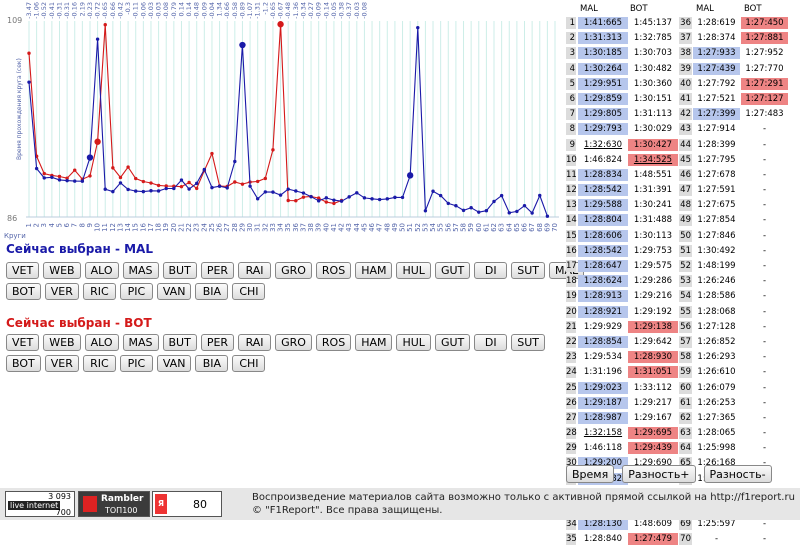 This screenshot has height=548, width=800. Describe the element at coordinates (491, 270) in the screenshot. I see `mal-di-button: DI` at that location.